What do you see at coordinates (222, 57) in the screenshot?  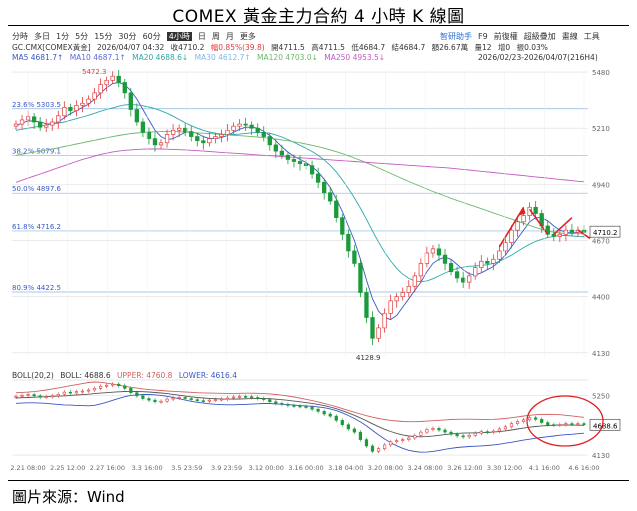 I see `ma30-legend: MA30 4612.7↑` at bounding box center [222, 57].